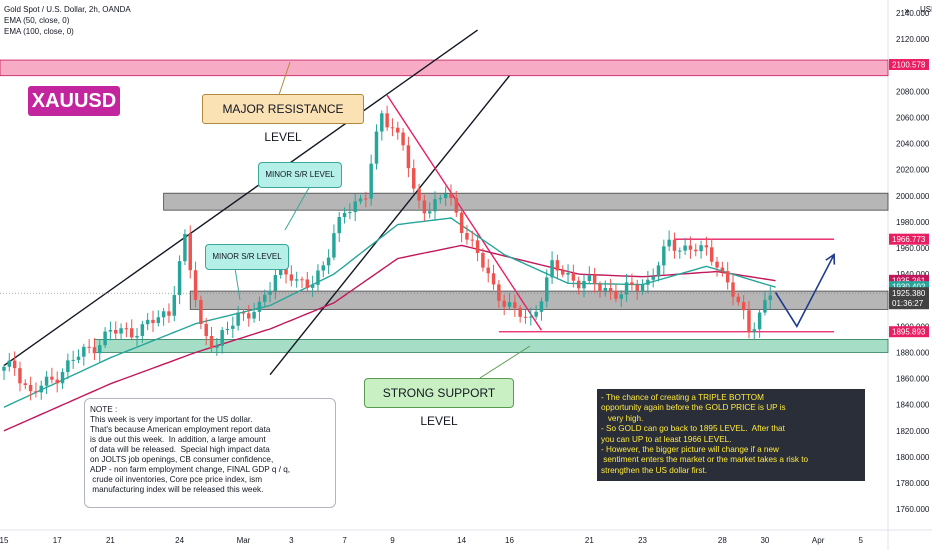 The width and height of the screenshot is (932, 550). Describe the element at coordinates (67, 9) in the screenshot. I see `legend-symbol: Gold Spot / U.S. Dollar, 2h, OANDA` at that location.